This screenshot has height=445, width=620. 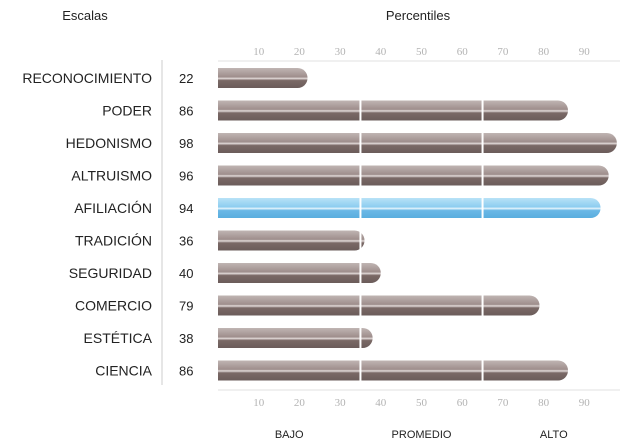 What do you see at coordinates (463, 403) in the screenshot?
I see `tick-label-bottom: 60` at bounding box center [463, 403].